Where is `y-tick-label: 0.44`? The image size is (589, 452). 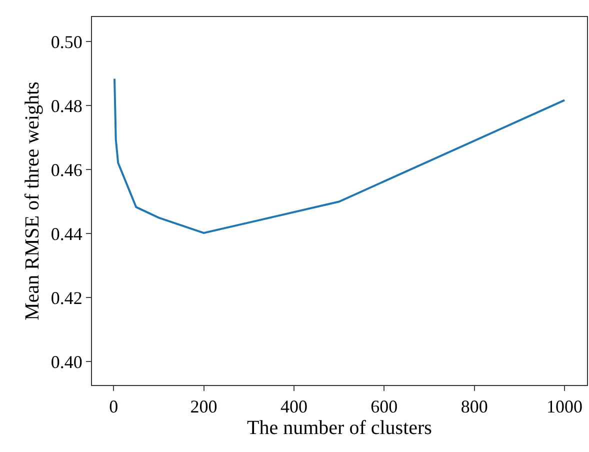
y-tick-label: 0.44 is located at coordinates (66, 234).